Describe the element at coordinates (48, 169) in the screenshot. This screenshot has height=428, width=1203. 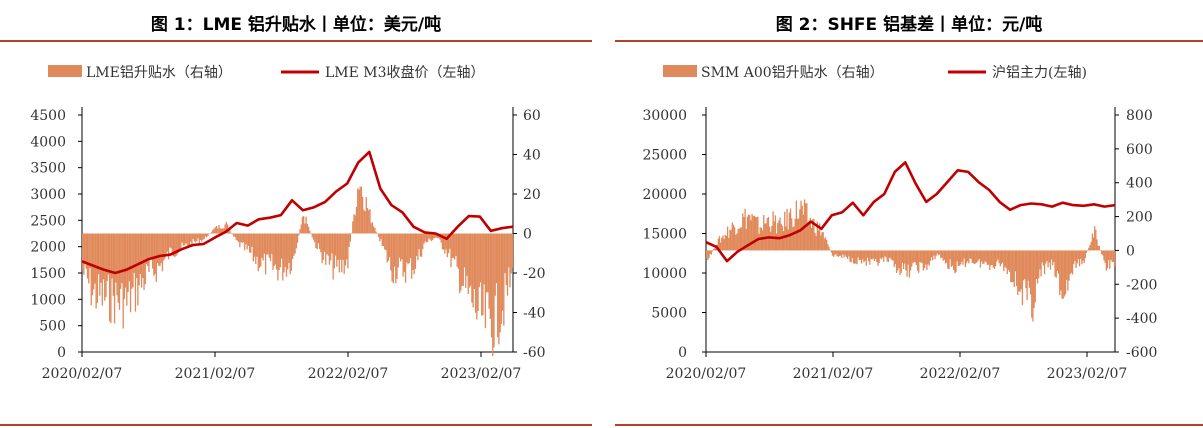
I see `left-tick-label: 3500` at that location.